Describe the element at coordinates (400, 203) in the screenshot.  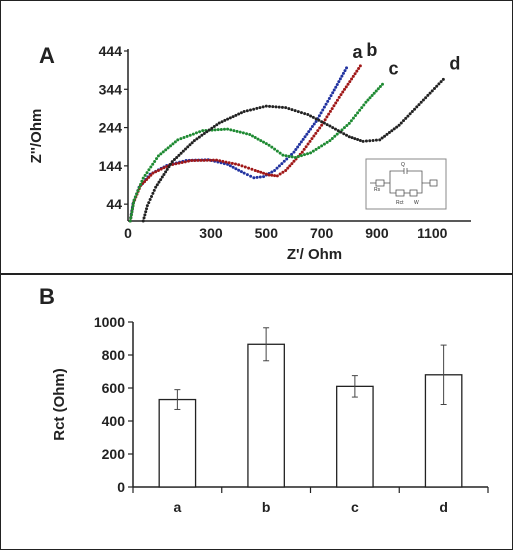
I see `circuit-label: Rct` at that location.